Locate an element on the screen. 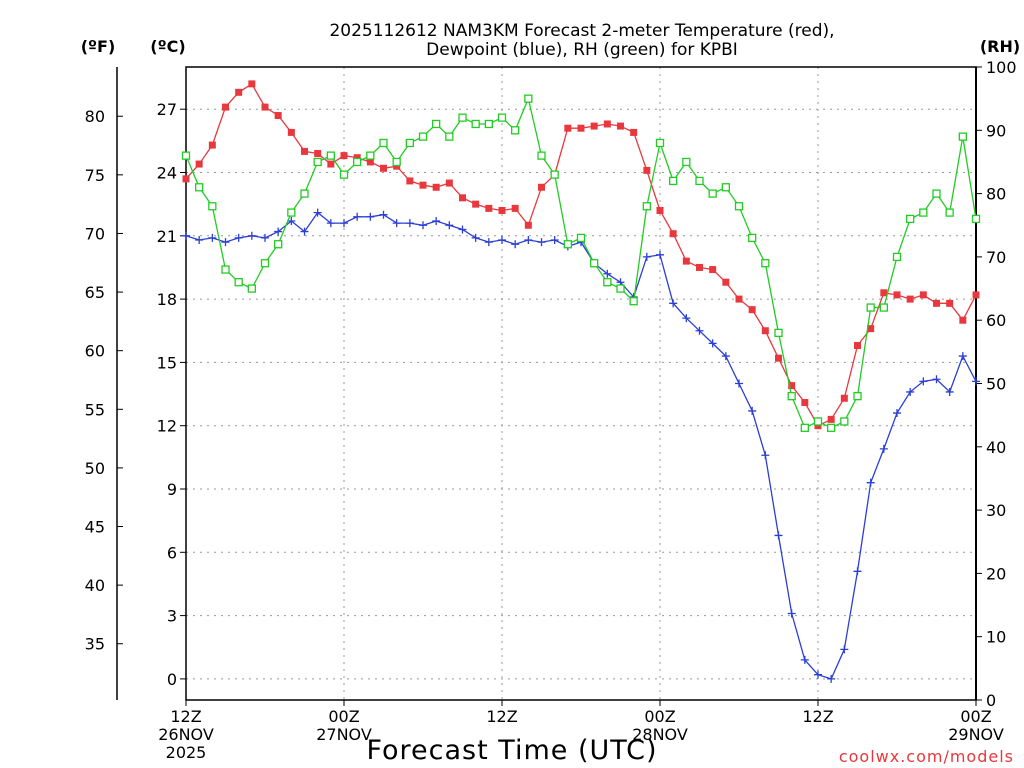 This screenshot has height=768, width=1024. fahrenheit-unit-label: (ºF) is located at coordinates (98, 46).